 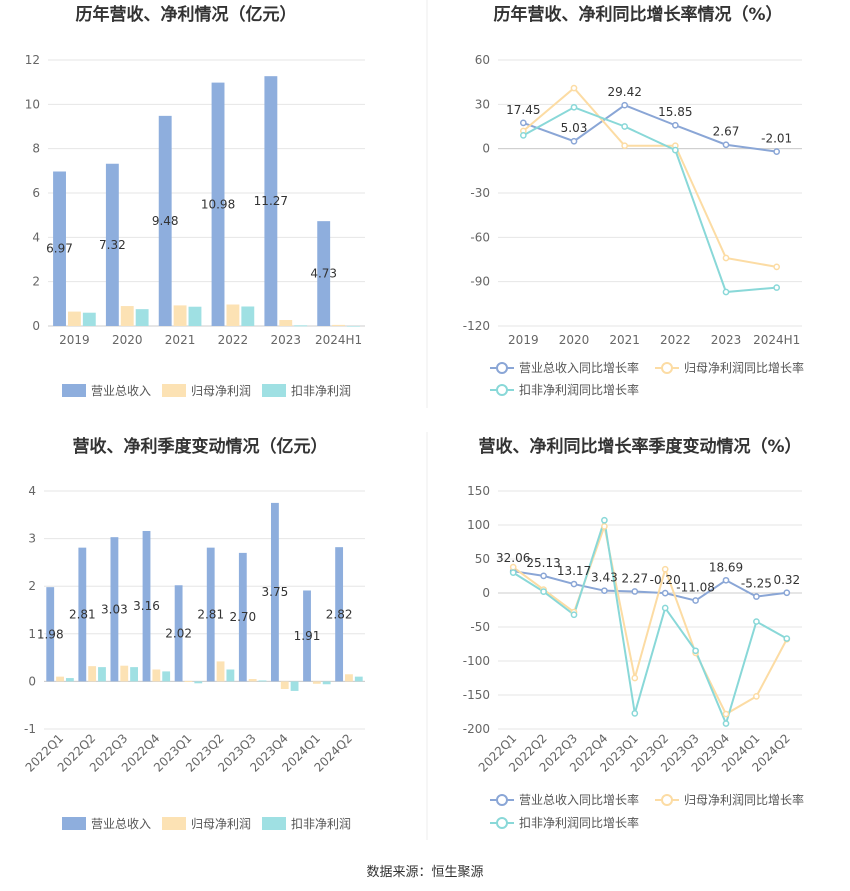 What do you see at coordinates (639, 446) in the screenshot?
I see `chart-title: 营收、净利同比增长率季度变动情况（%）` at bounding box center [639, 446].